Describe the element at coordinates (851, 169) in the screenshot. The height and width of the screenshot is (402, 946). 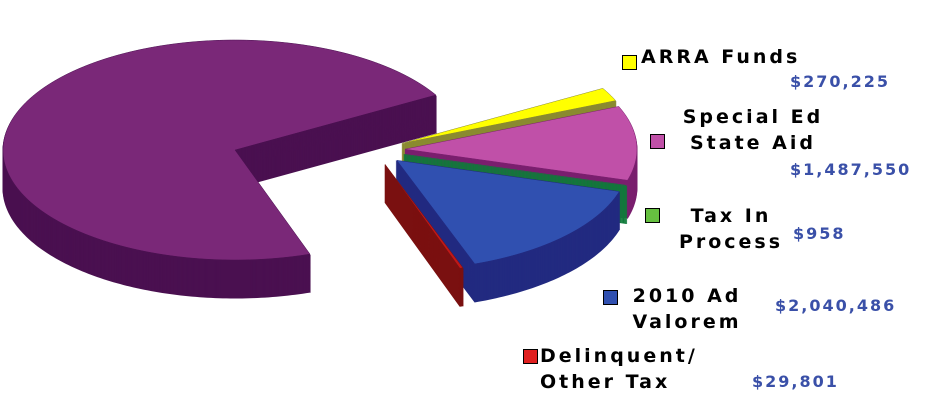
I see `data-label: $1,487,550` at that location.